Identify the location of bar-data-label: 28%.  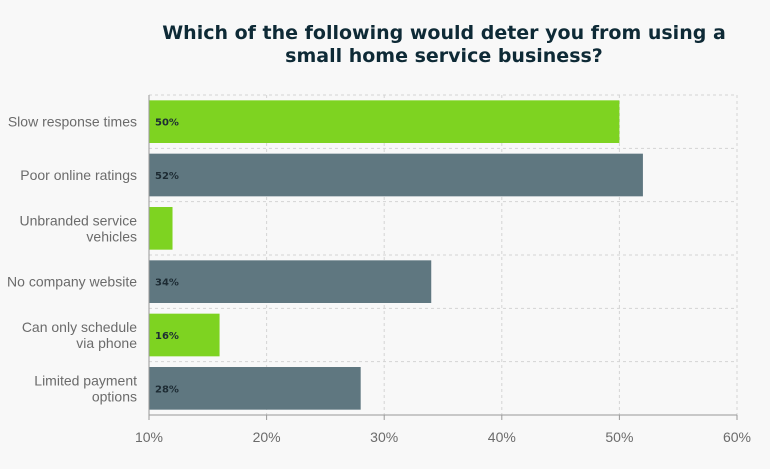
(167, 389).